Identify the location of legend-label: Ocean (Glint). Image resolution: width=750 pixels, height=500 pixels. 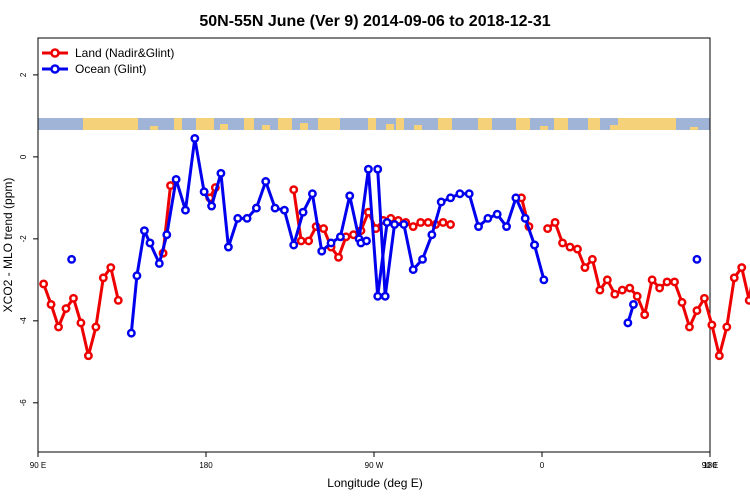
(110, 69).